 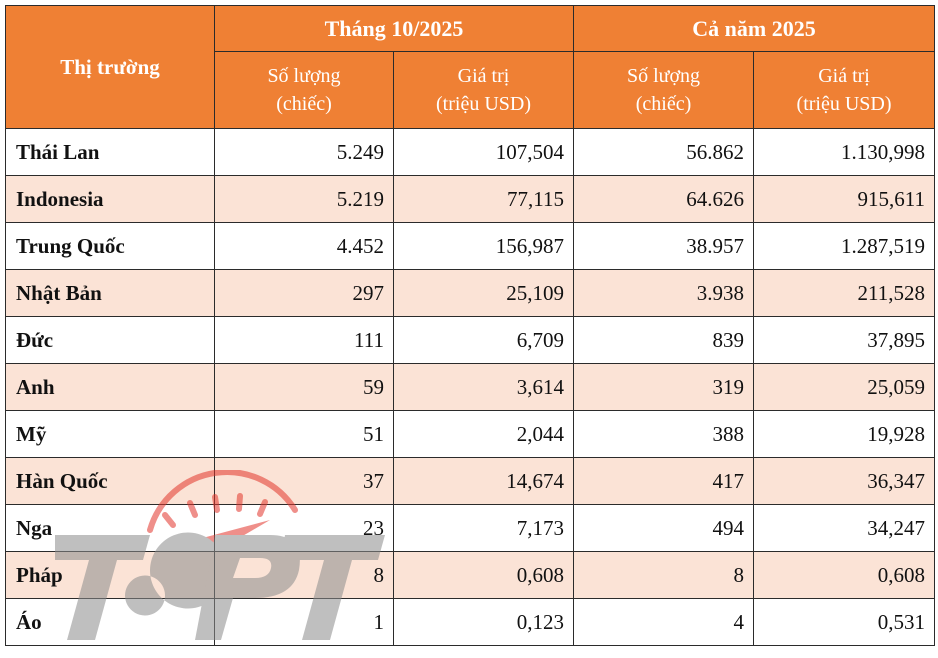 I want to click on year-value-cell: 25,059, so click(x=844, y=387).